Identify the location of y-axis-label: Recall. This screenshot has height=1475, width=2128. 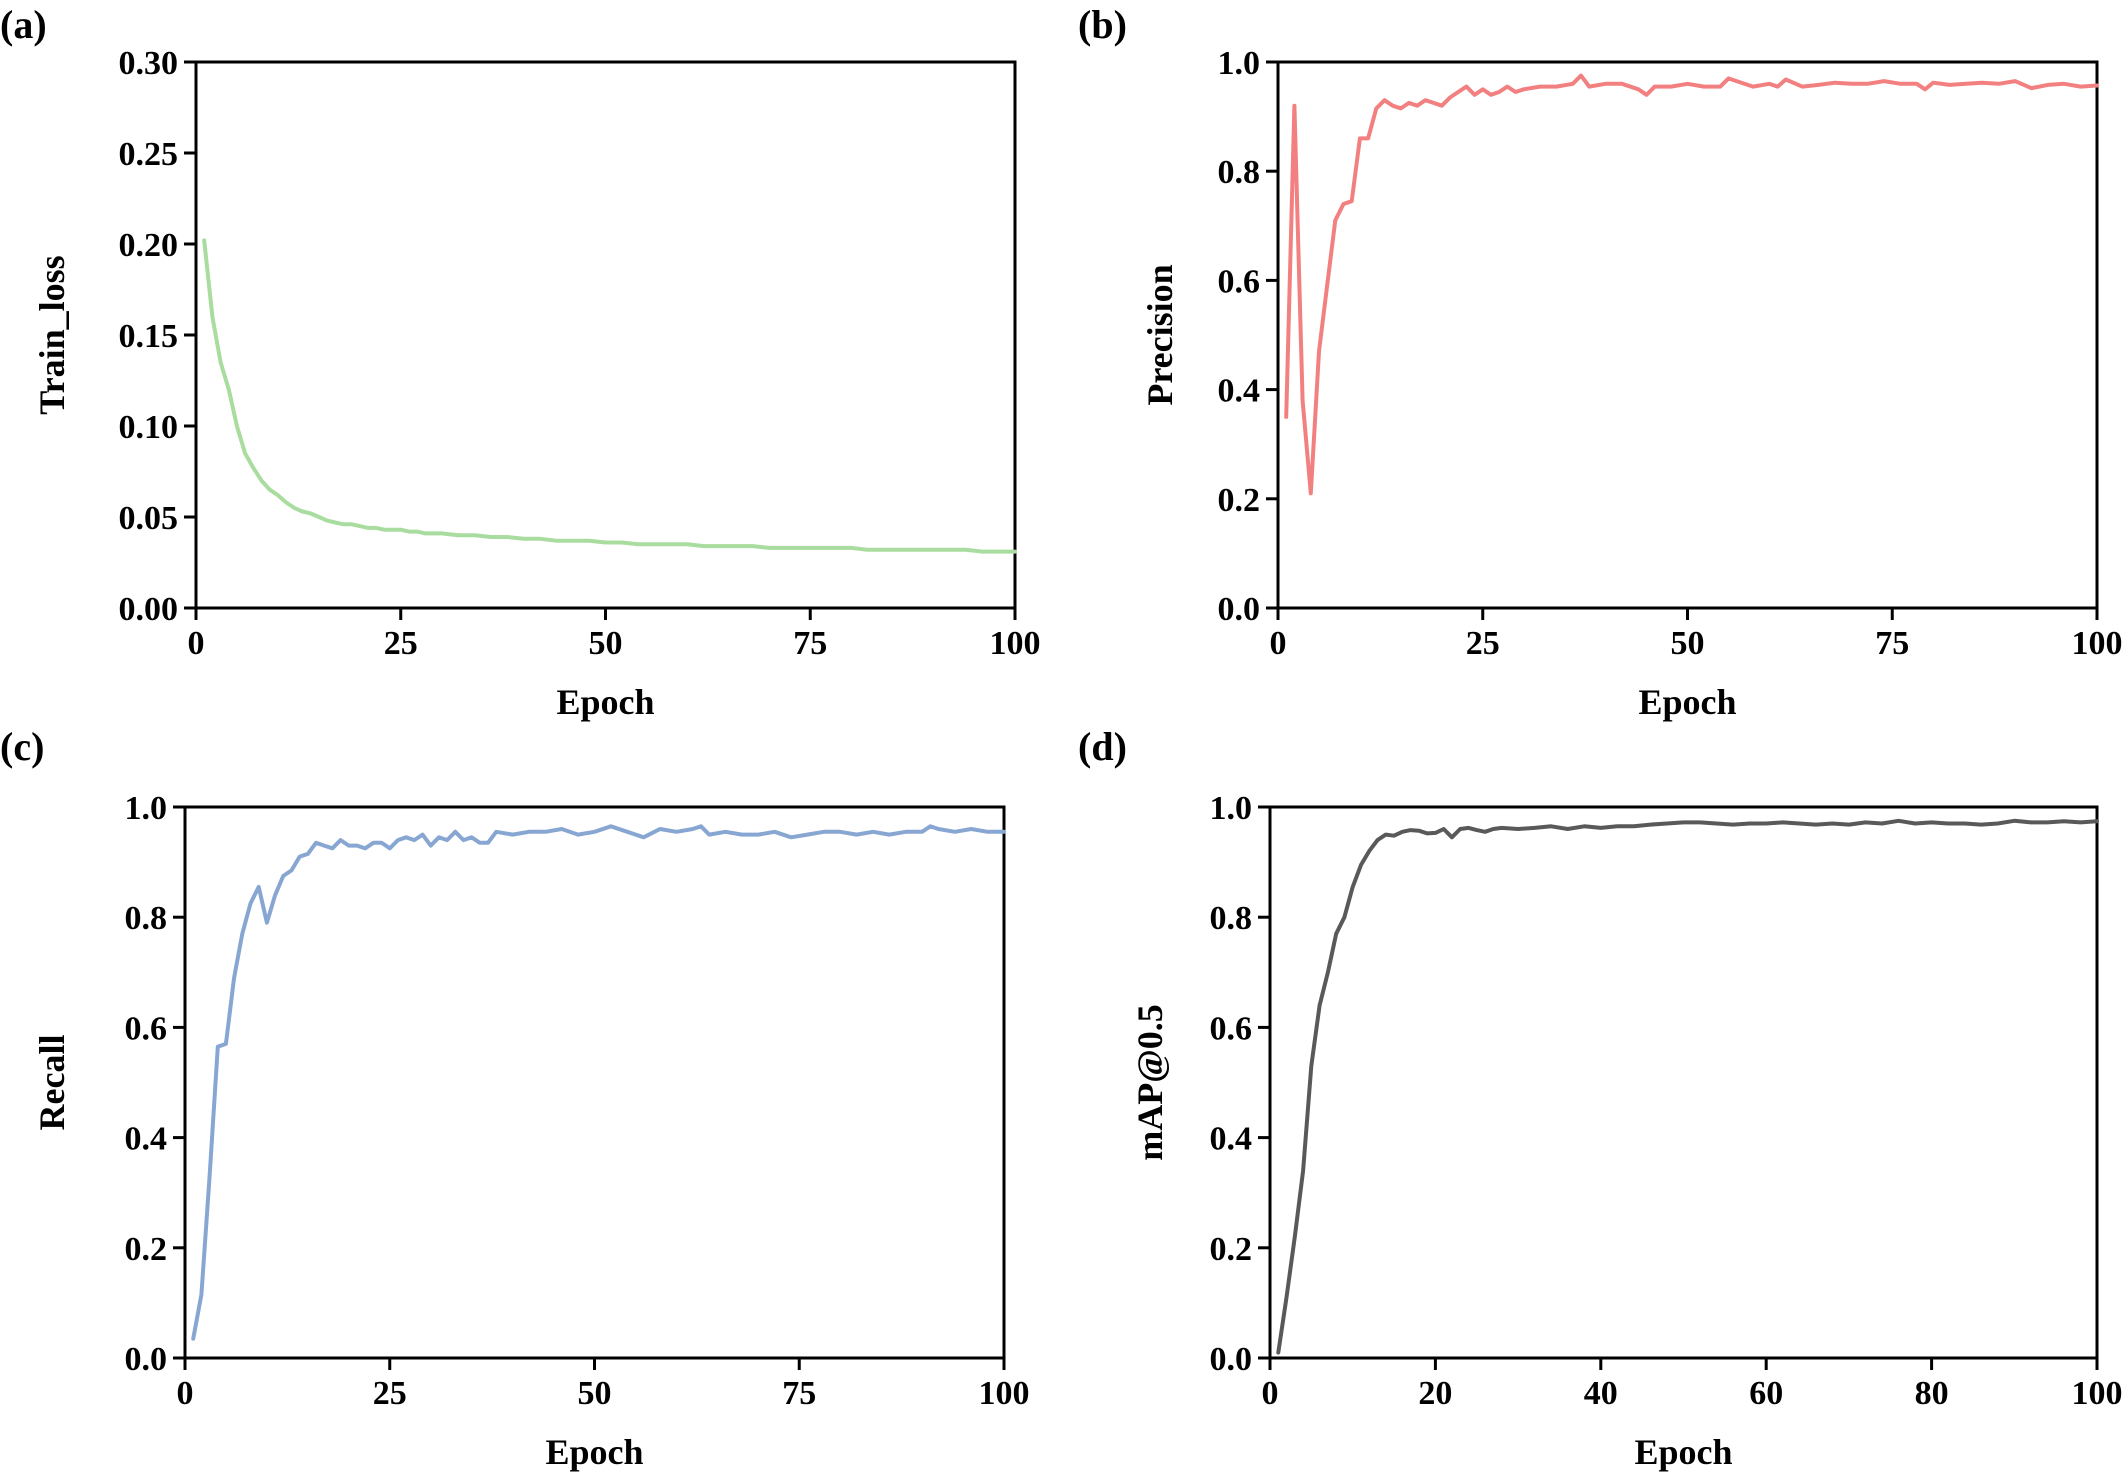
(52, 1083).